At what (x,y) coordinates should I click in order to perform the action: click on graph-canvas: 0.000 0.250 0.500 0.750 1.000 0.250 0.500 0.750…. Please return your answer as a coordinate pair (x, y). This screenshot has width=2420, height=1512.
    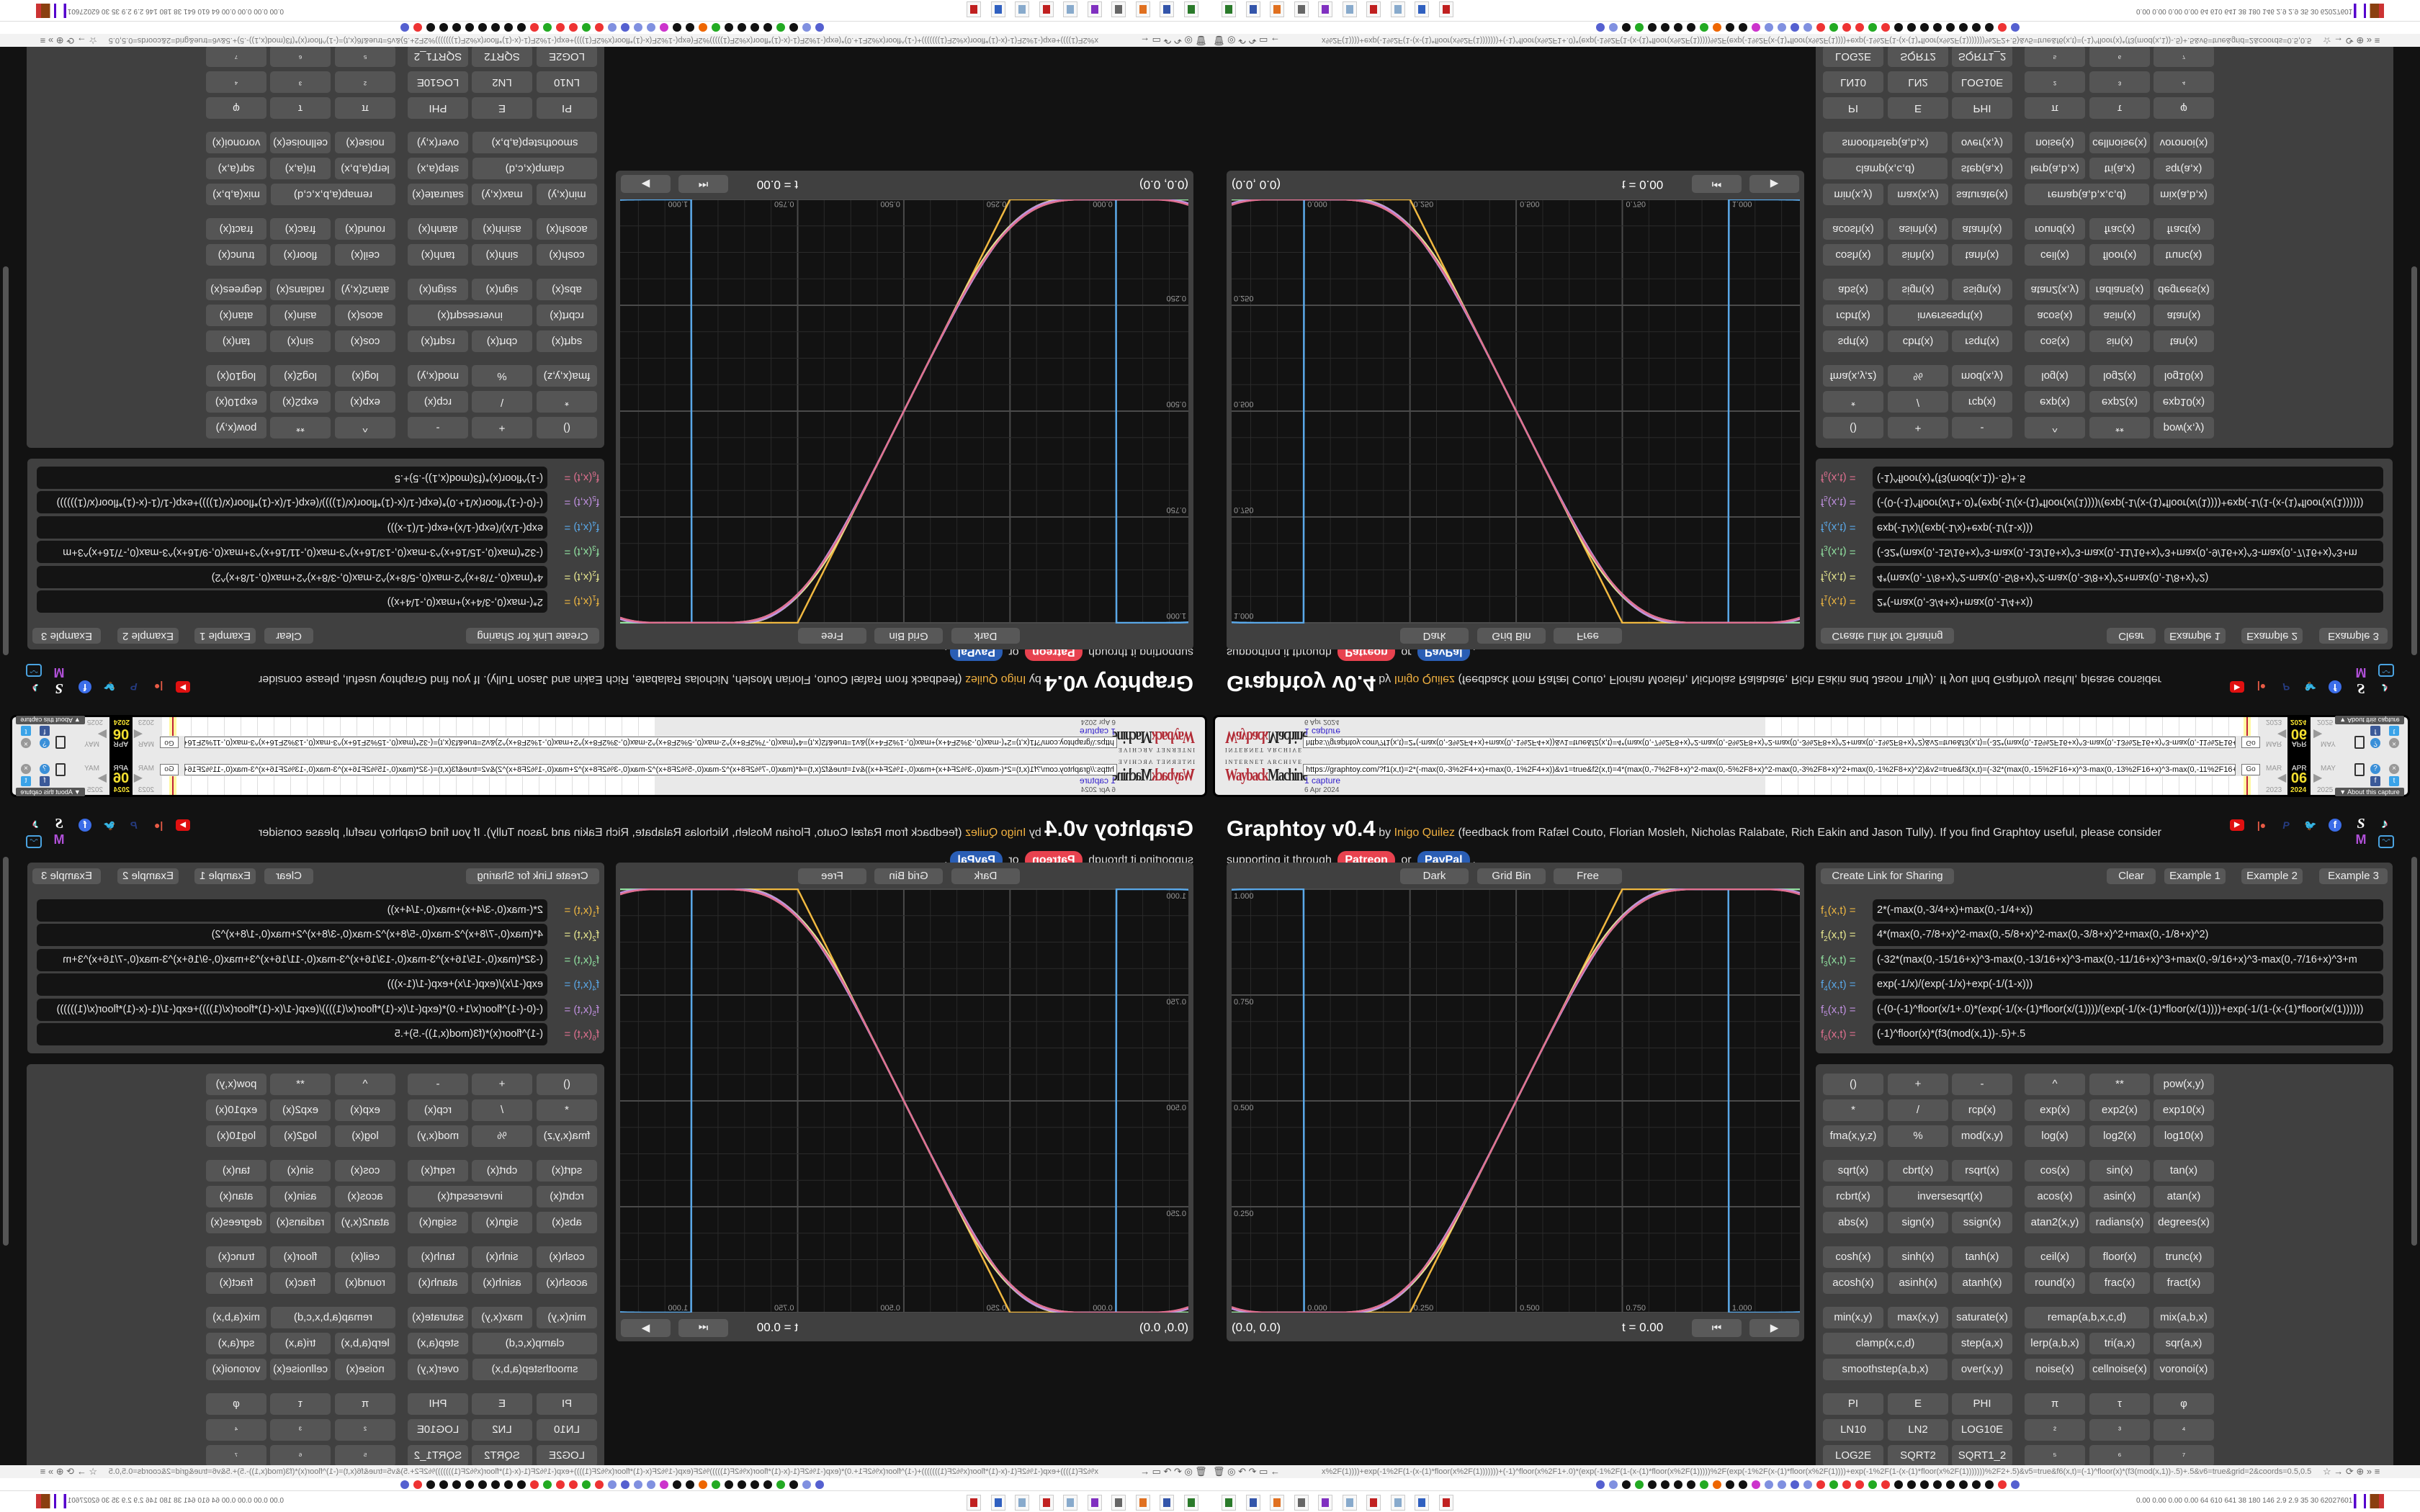
    Looking at the image, I should click on (904, 1100).